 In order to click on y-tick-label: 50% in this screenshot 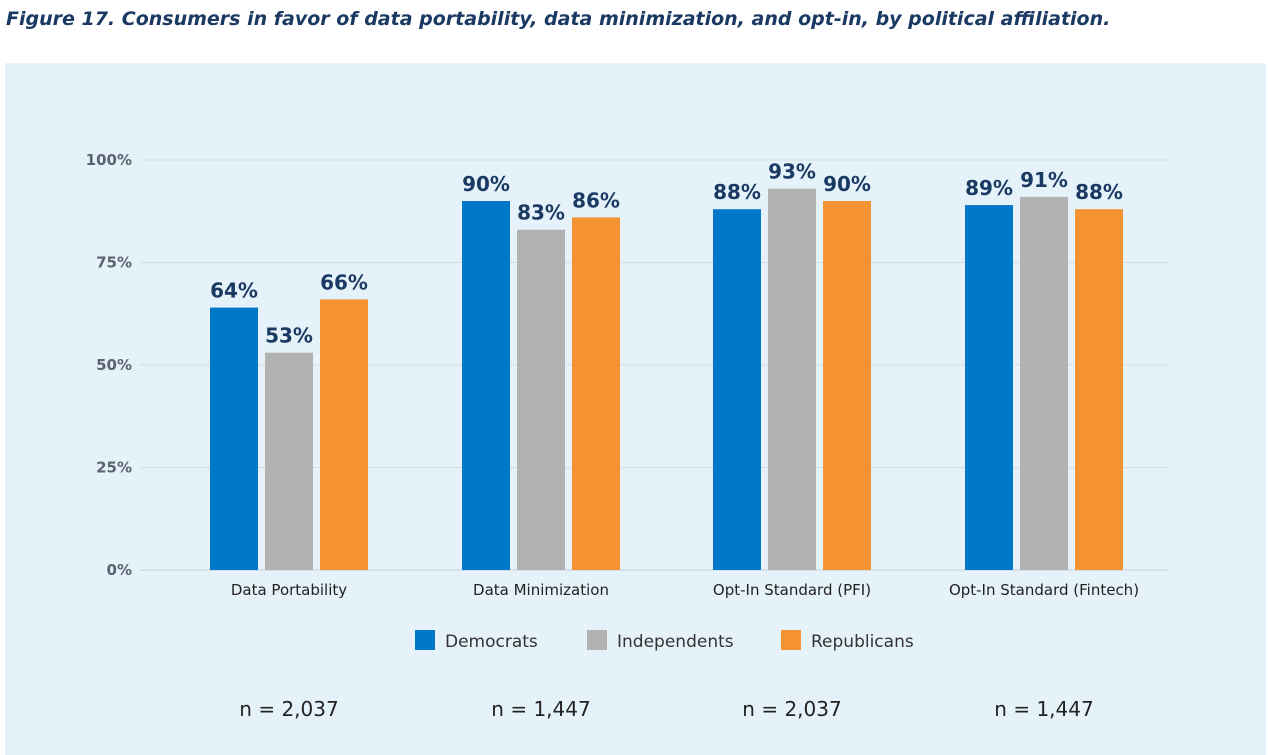, I will do `click(114, 365)`.